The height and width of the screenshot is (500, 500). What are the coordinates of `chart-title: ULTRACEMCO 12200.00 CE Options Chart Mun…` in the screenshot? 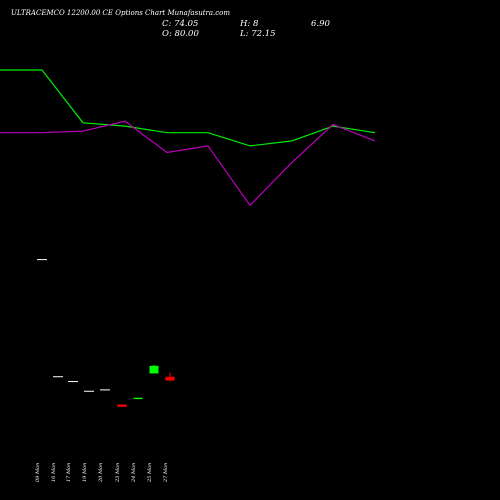 It's located at (121, 13).